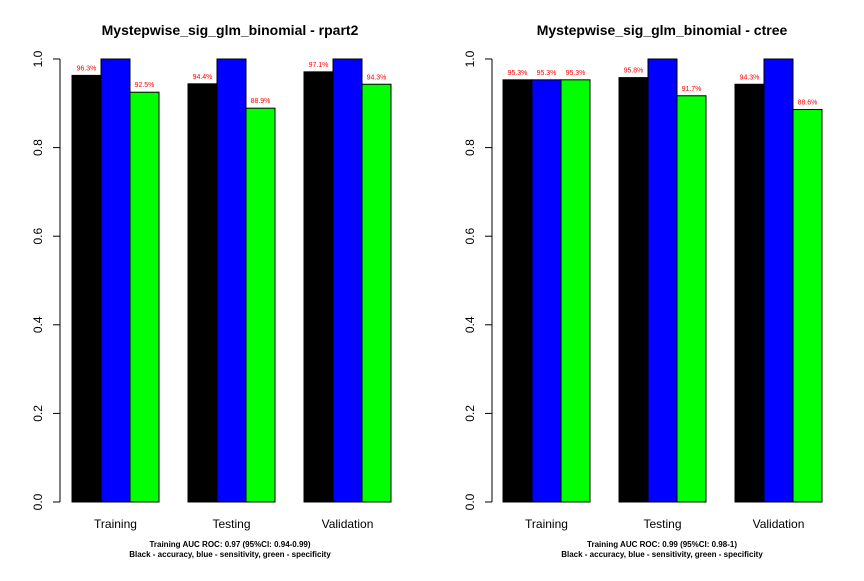  What do you see at coordinates (319, 65) in the screenshot?
I see `data-label: 97.1%` at bounding box center [319, 65].